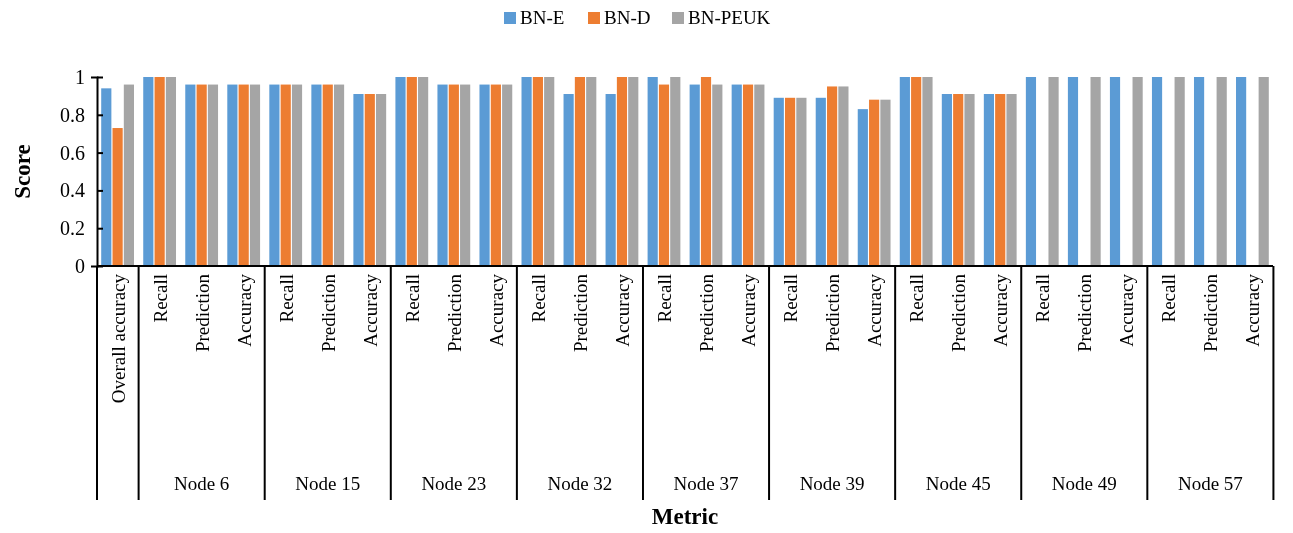 The width and height of the screenshot is (1293, 533). Describe the element at coordinates (72, 228) in the screenshot. I see `y-tick-label: 0.2` at that location.